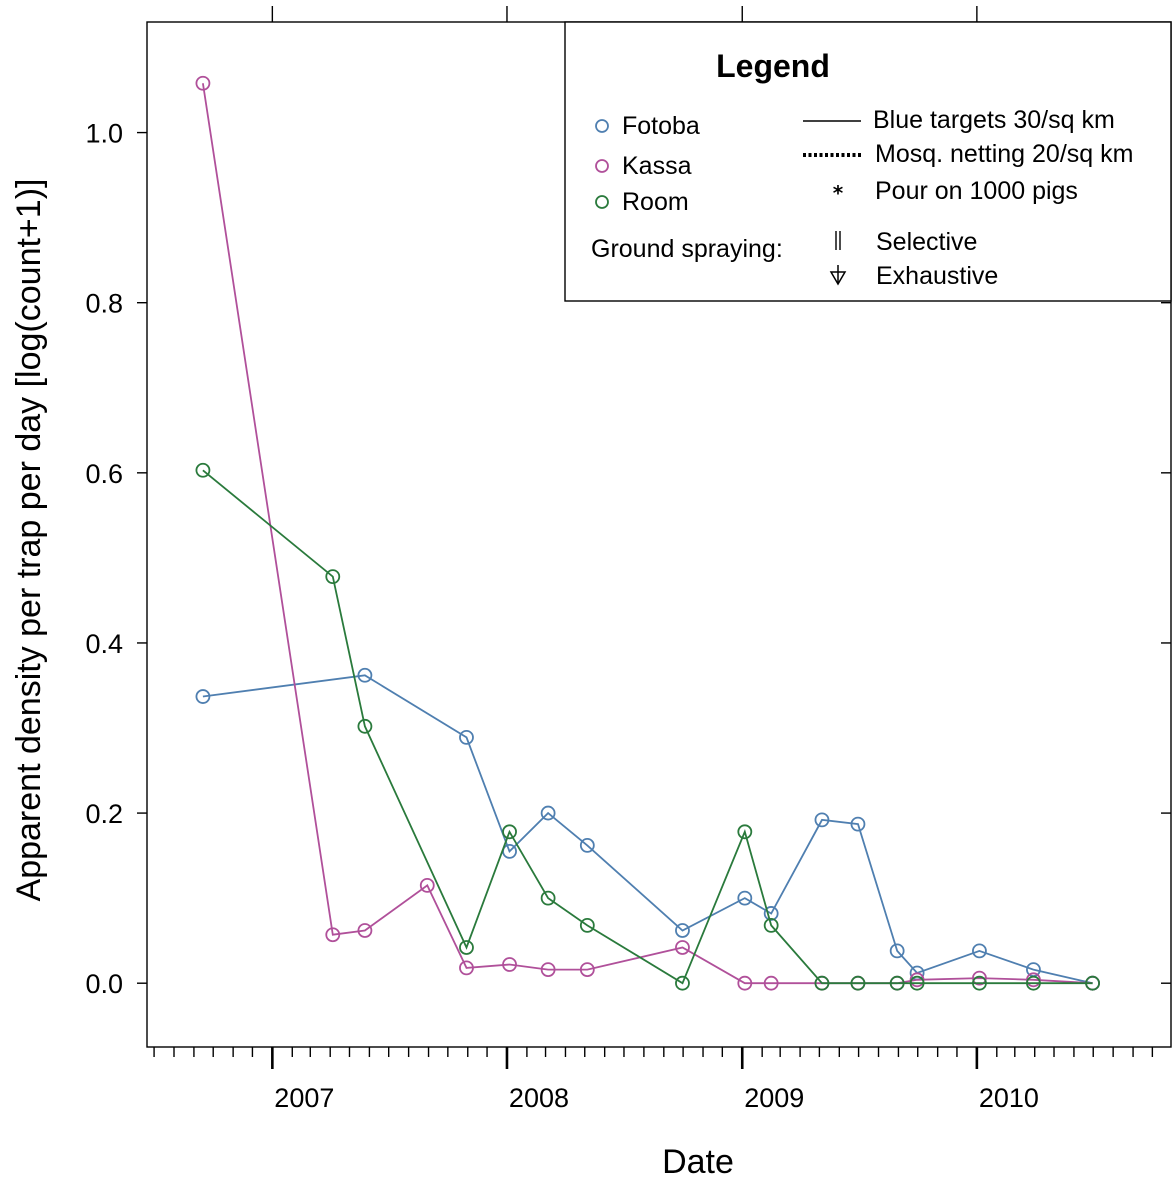 The height and width of the screenshot is (1186, 1176). I want to click on down-arrow-icon, so click(838, 275).